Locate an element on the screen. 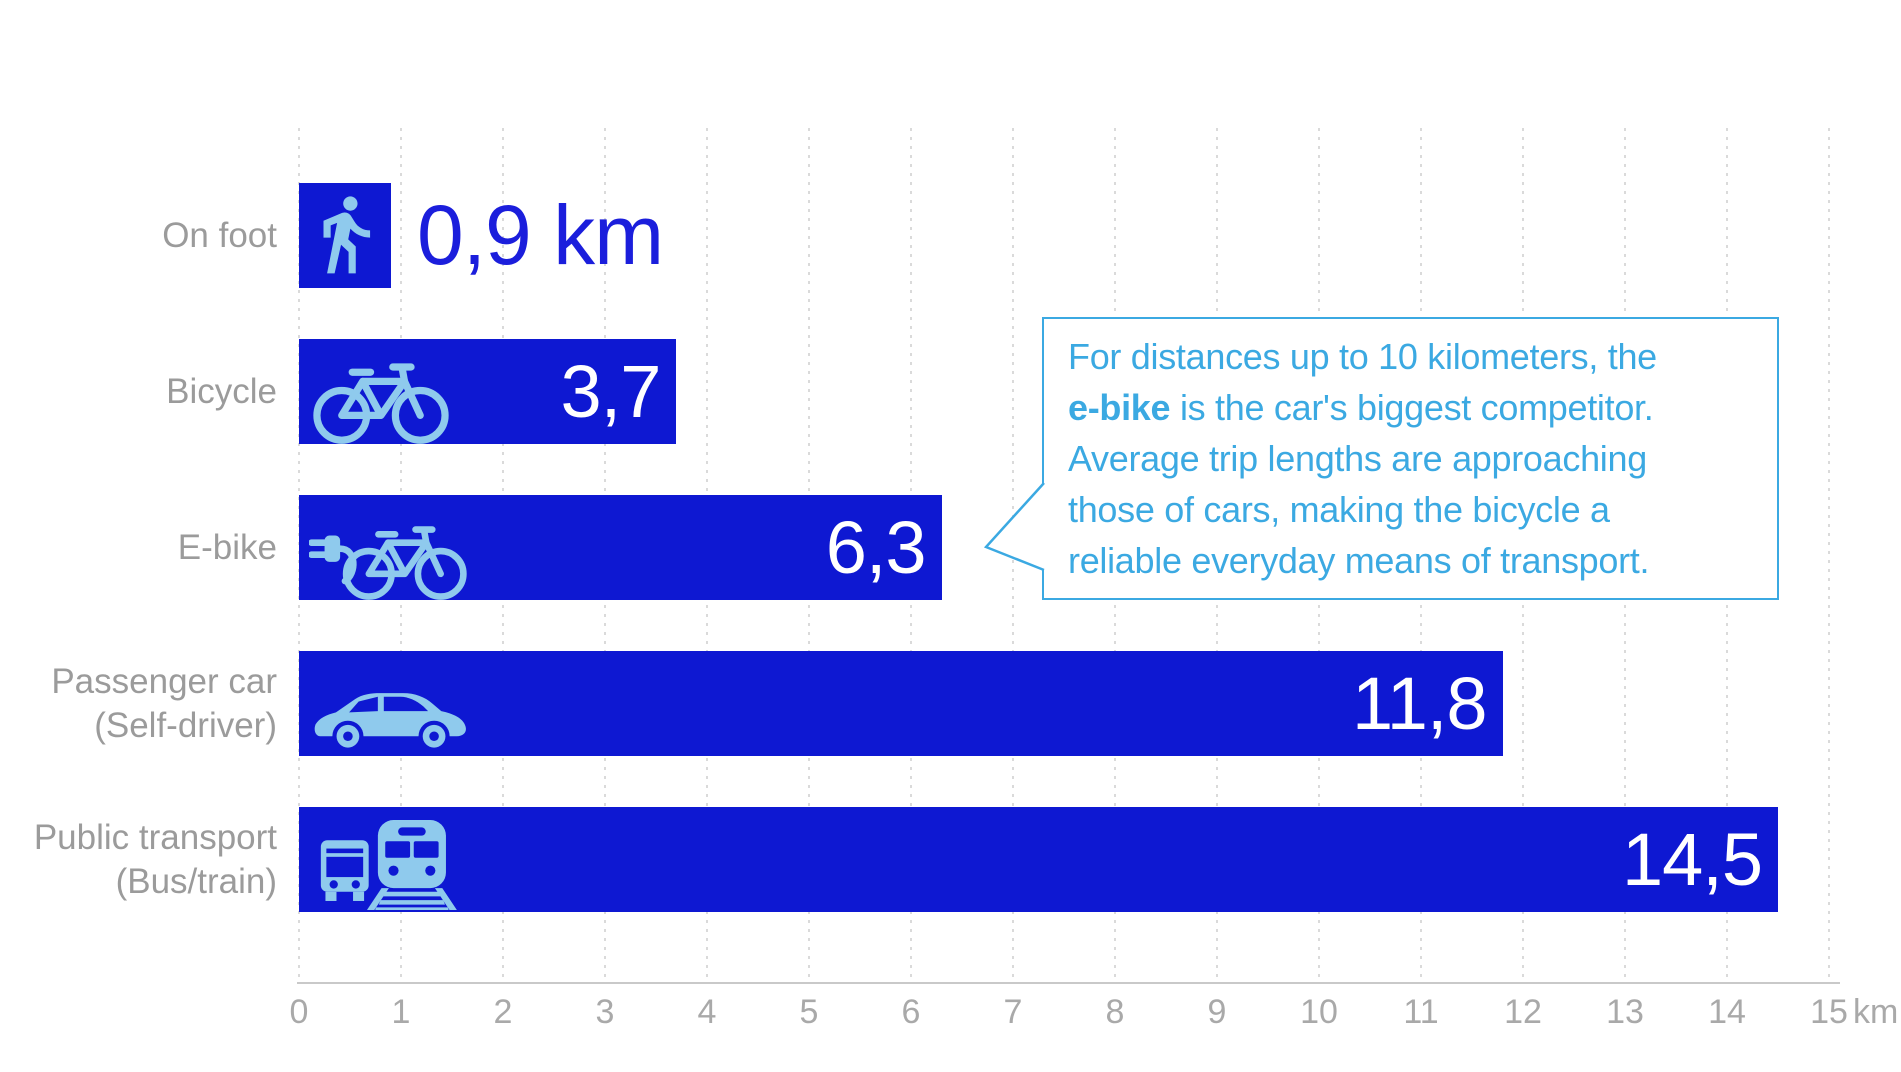  x-tick-label: 0 is located at coordinates (299, 1012).